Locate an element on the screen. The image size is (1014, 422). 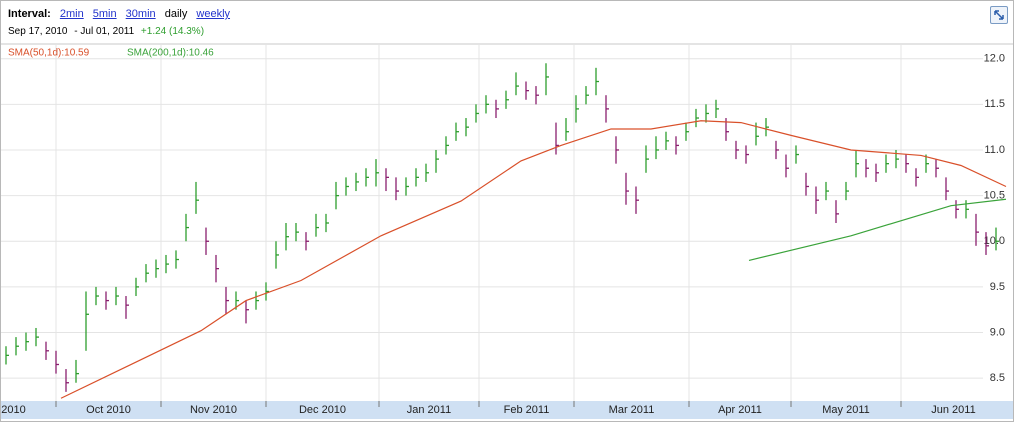
legend-entry: SMA(200,1d):10.46 is located at coordinates (170, 53).